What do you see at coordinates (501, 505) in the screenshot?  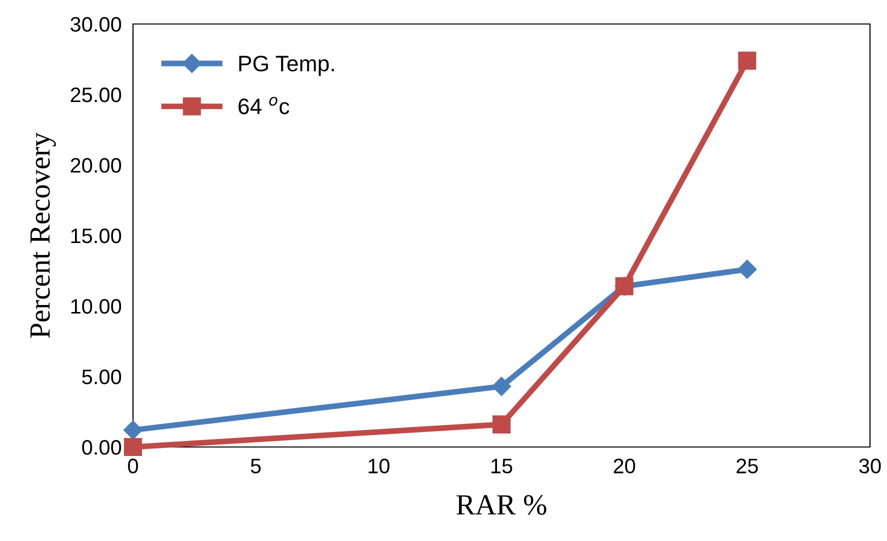 I see `x-axis-title: RAR %` at bounding box center [501, 505].